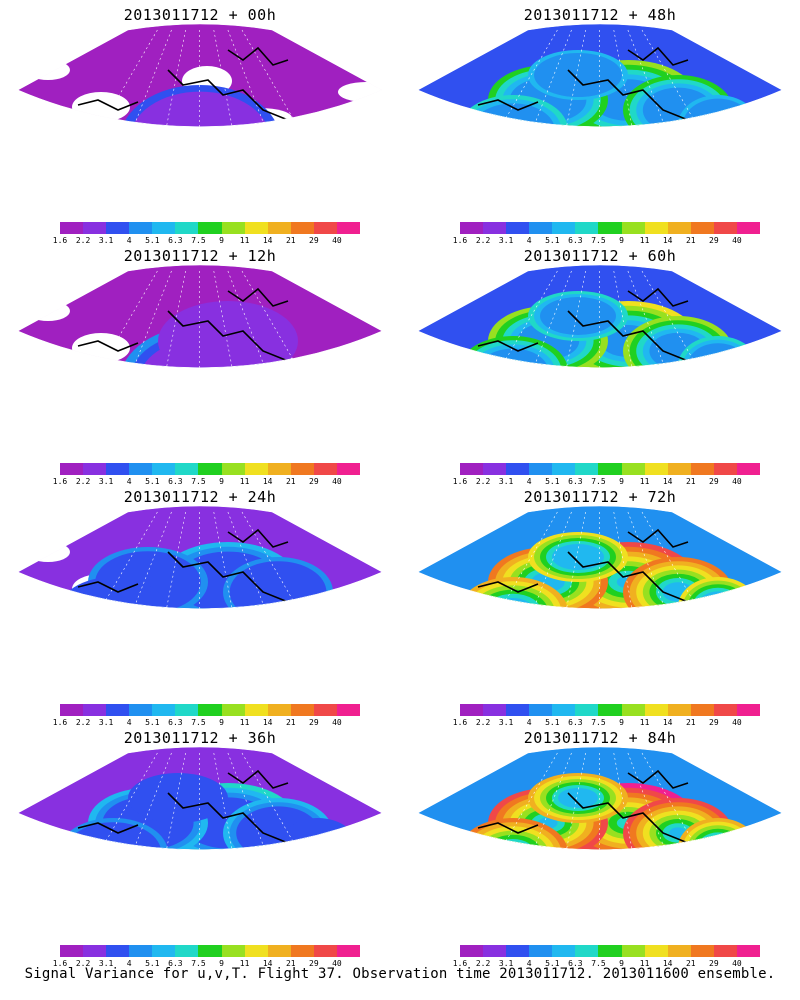 This screenshot has height=1000, width=800. What do you see at coordinates (206, 482) in the screenshot?
I see `colorbar-ticks: 1.6 2.2 3.1 4 5.1 6.3 7.5 9 11 14 21 29 40` at bounding box center [206, 482].